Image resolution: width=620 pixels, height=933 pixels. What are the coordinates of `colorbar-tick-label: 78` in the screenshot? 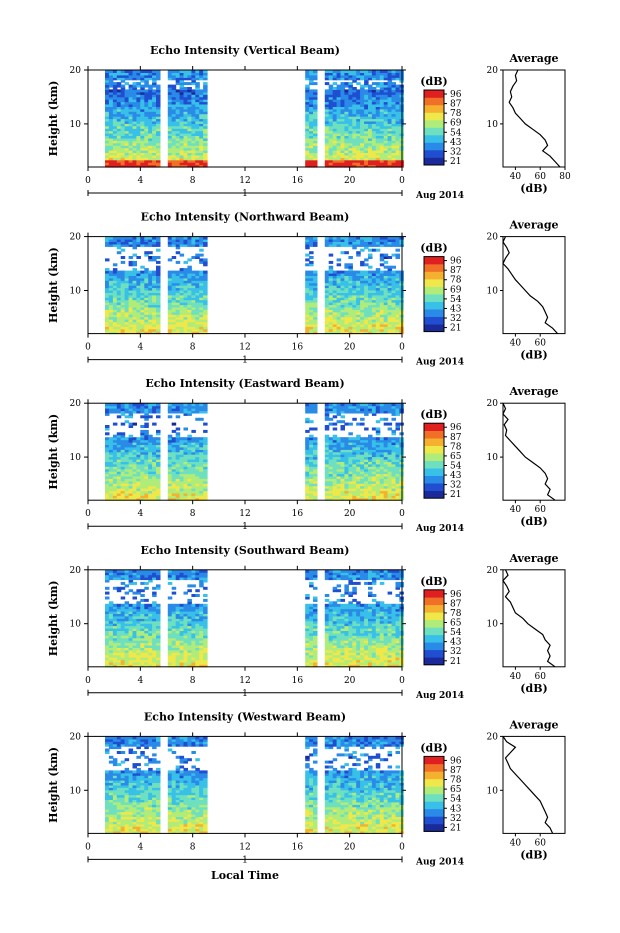 It's located at (456, 281).